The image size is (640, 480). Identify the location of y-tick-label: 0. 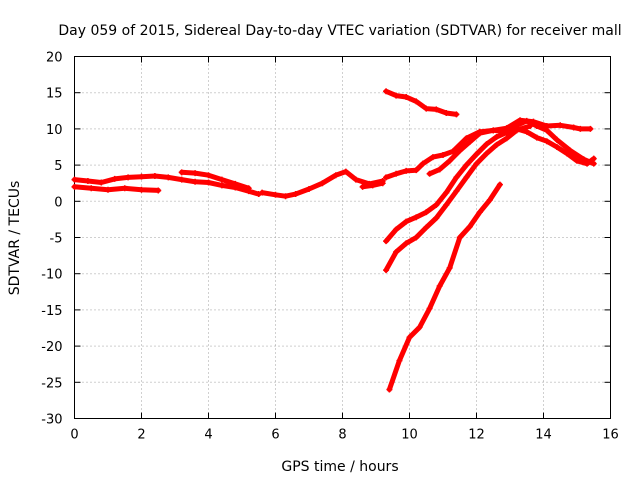
(58, 202).